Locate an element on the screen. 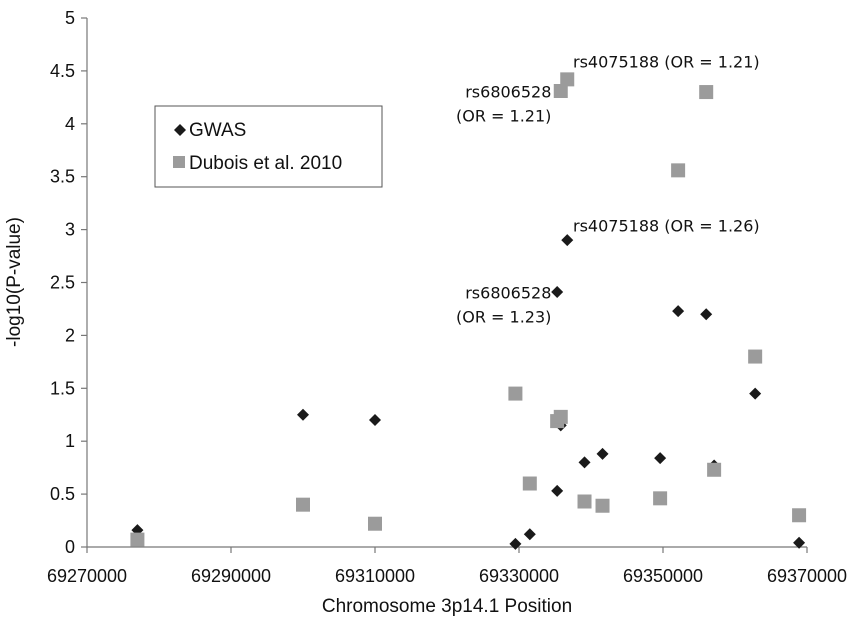 This screenshot has width=865, height=619. legend: GWAS Dubois et al. 2010 is located at coordinates (268, 146).